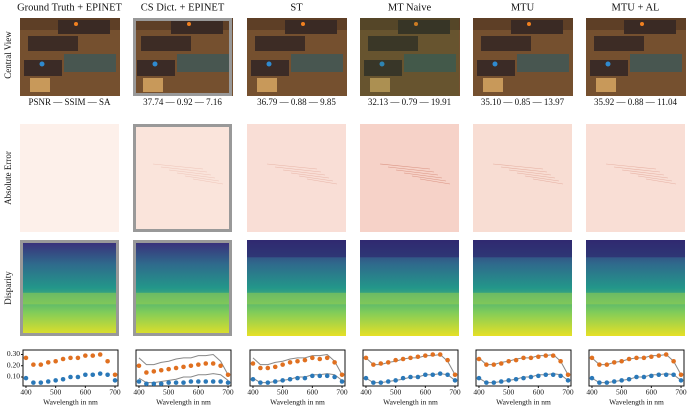 This screenshot has height=409, width=687. I want to click on metrics: 37.74 — 0.92 — 7.16, so click(182, 102).